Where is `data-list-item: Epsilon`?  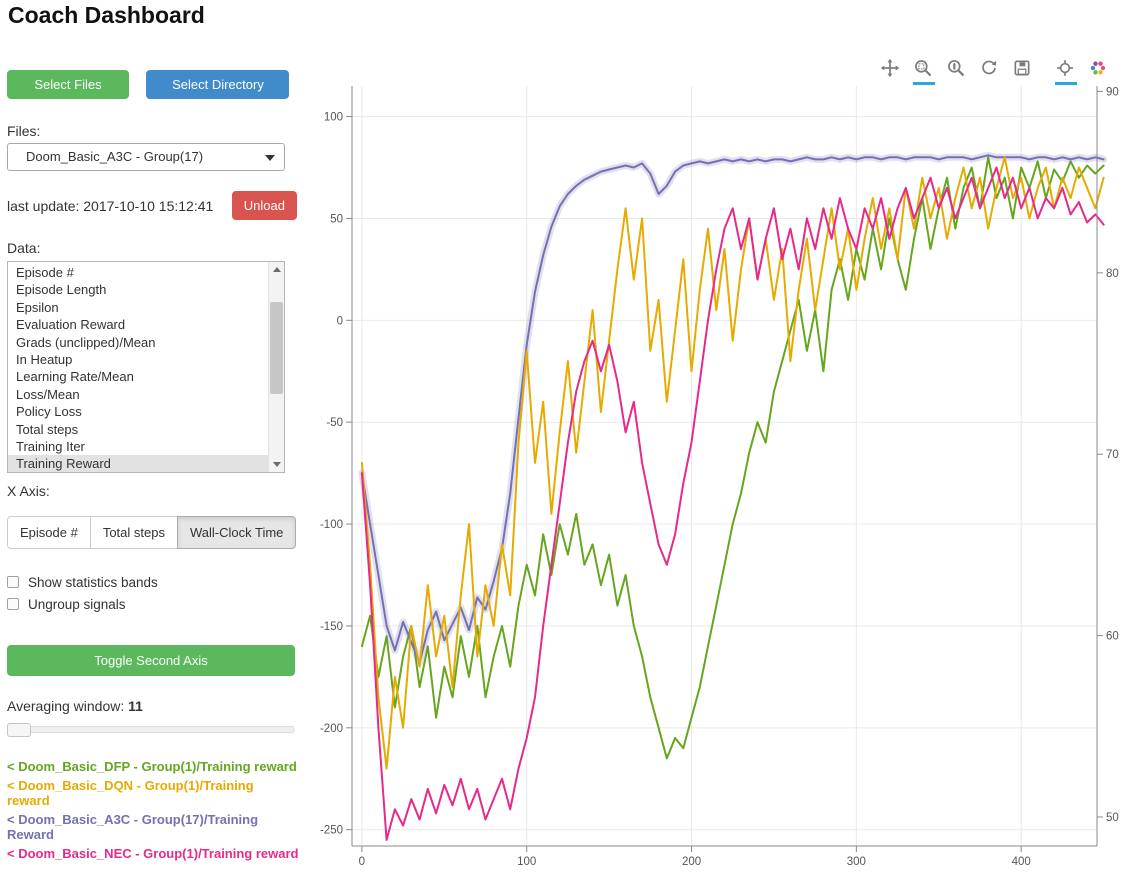 data-list-item: Epsilon is located at coordinates (37, 307).